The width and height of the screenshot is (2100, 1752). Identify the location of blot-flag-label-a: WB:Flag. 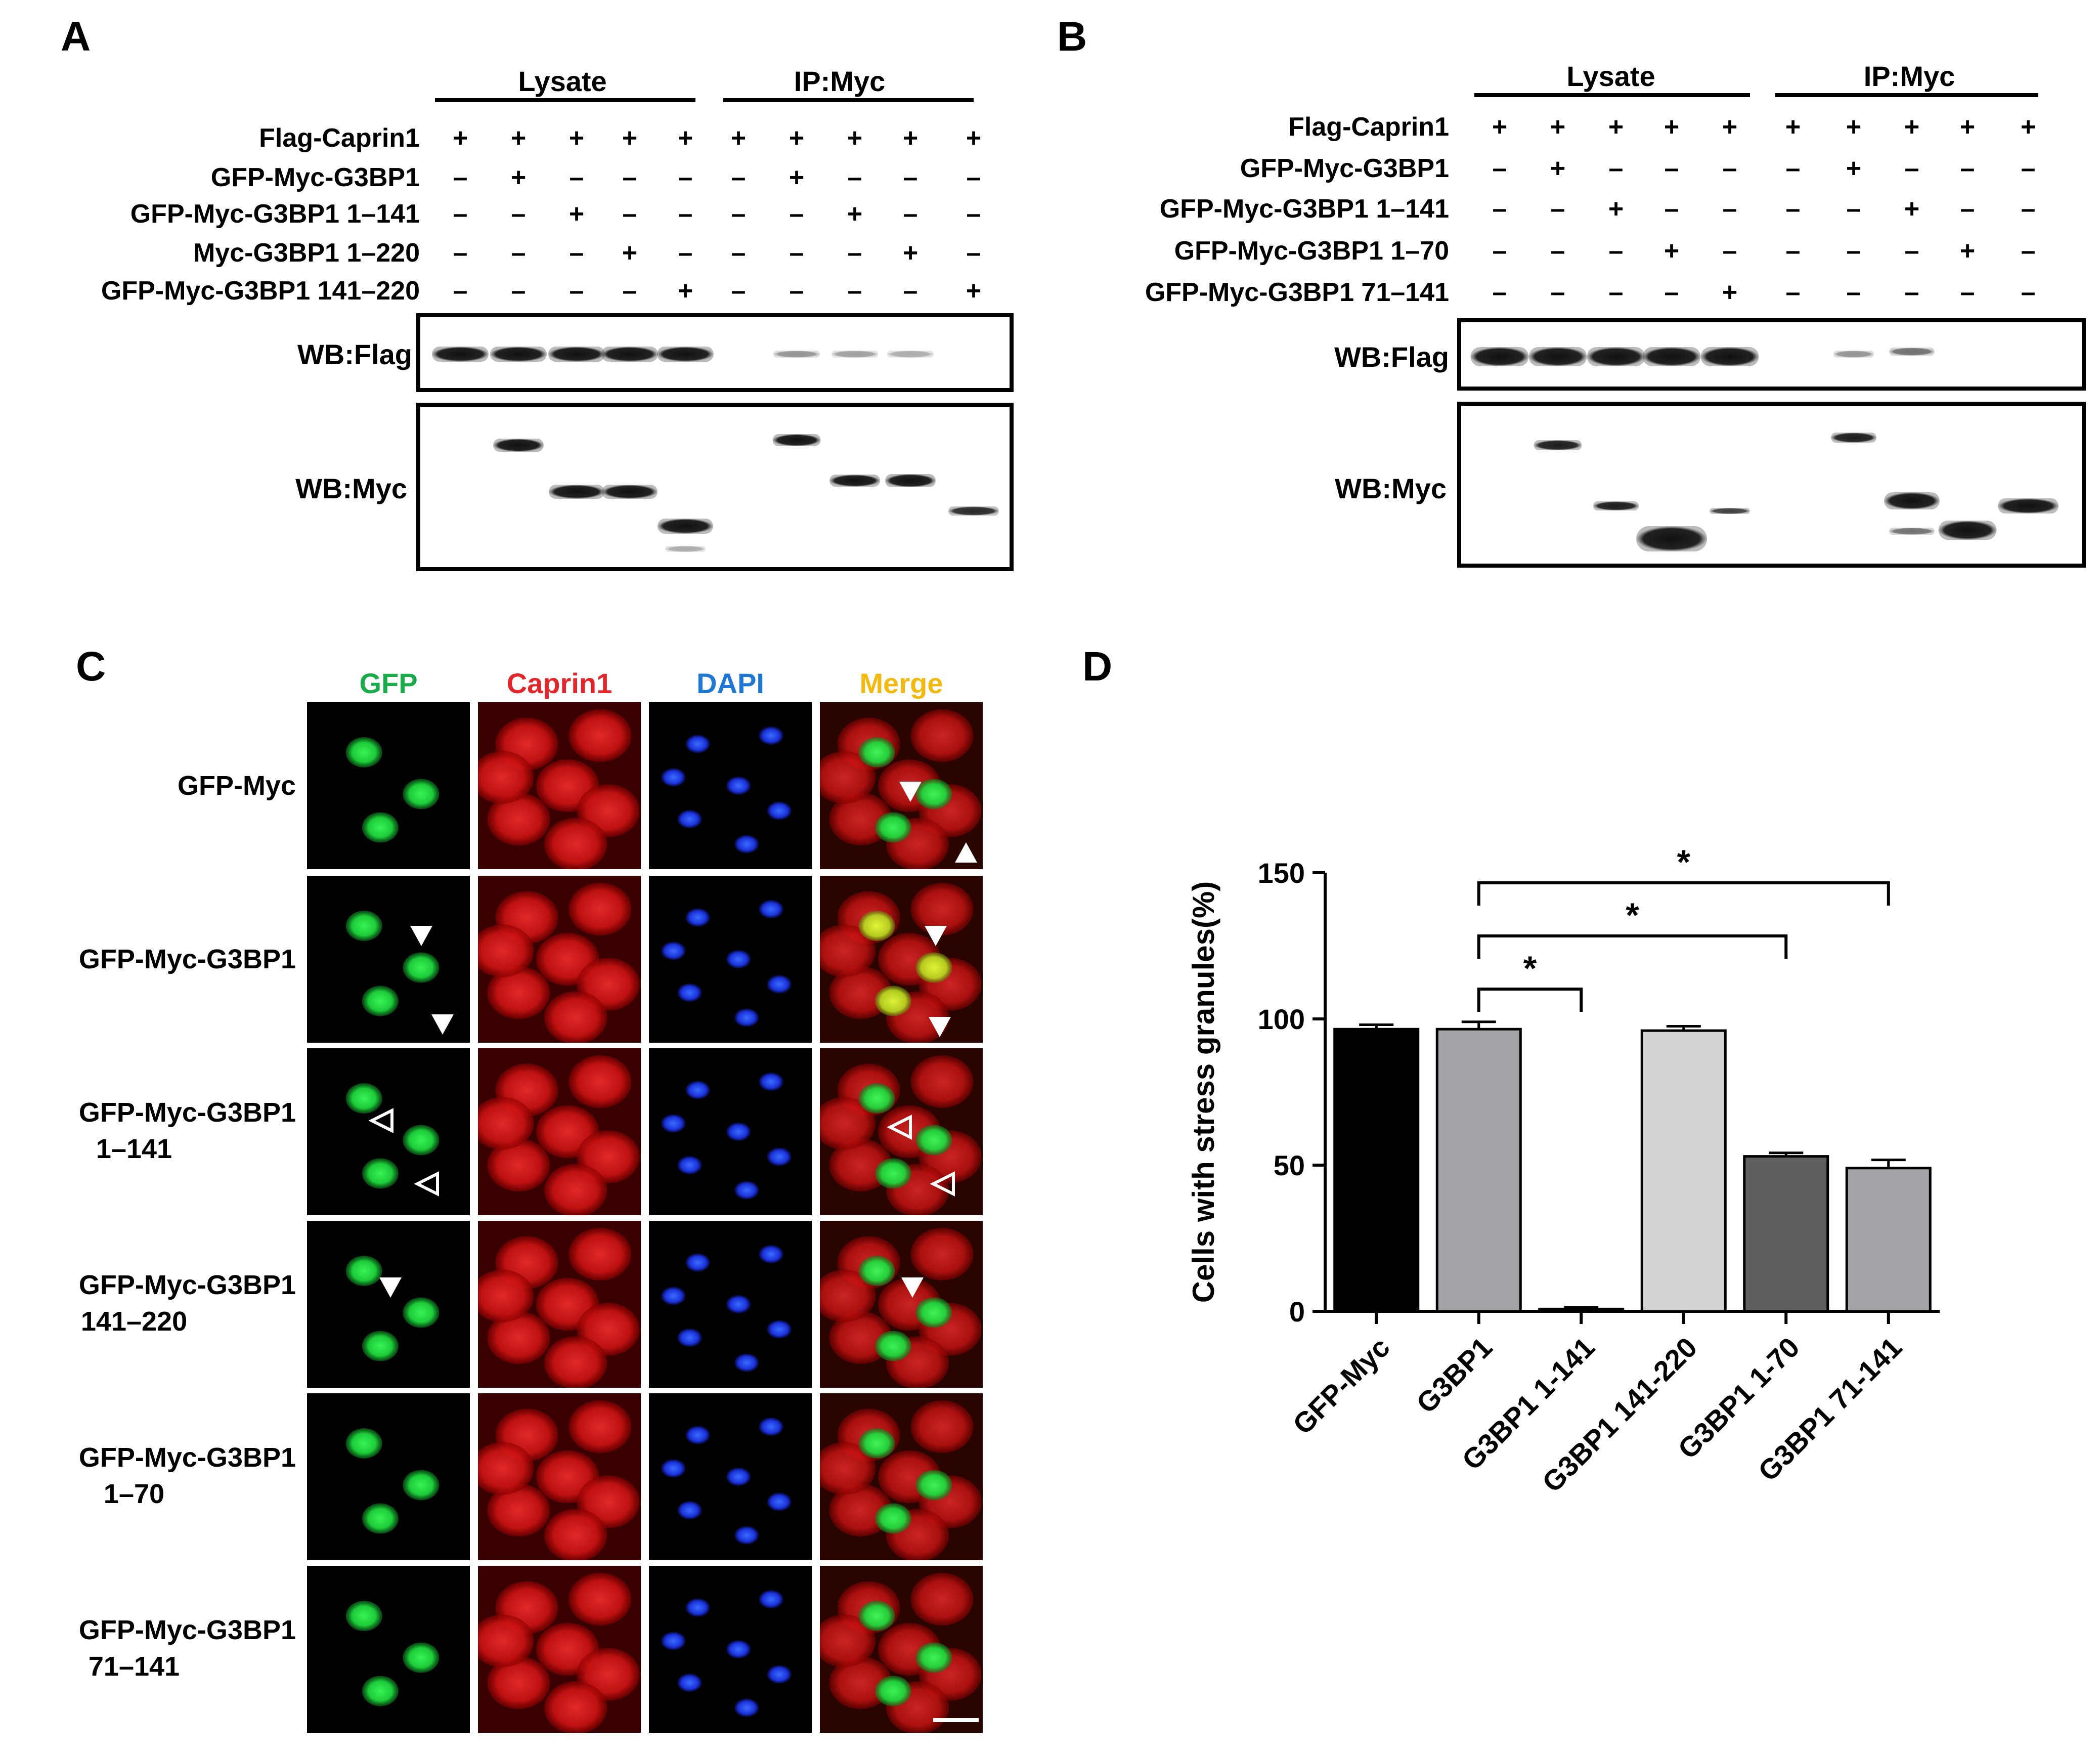
(355, 354).